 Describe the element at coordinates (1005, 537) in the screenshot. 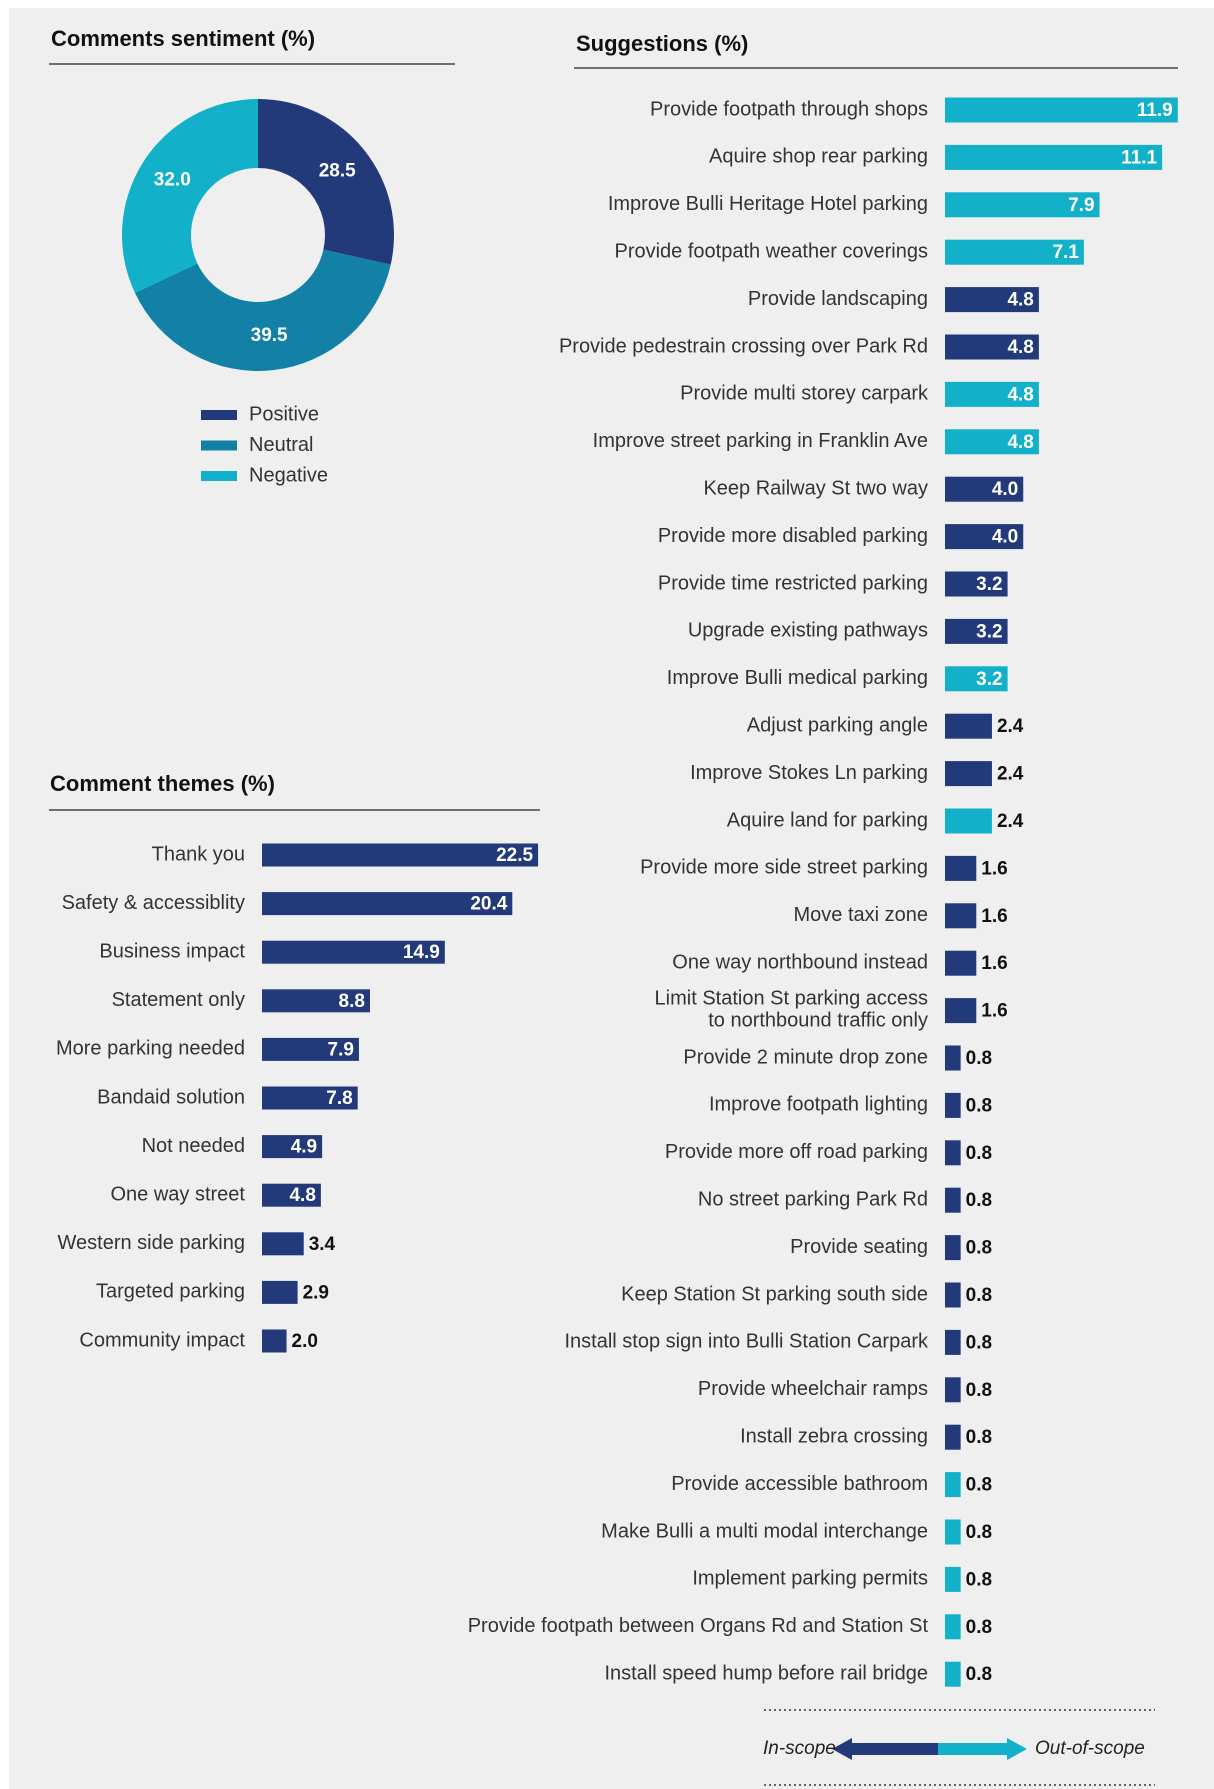

I see `value-label: 4.0` at that location.